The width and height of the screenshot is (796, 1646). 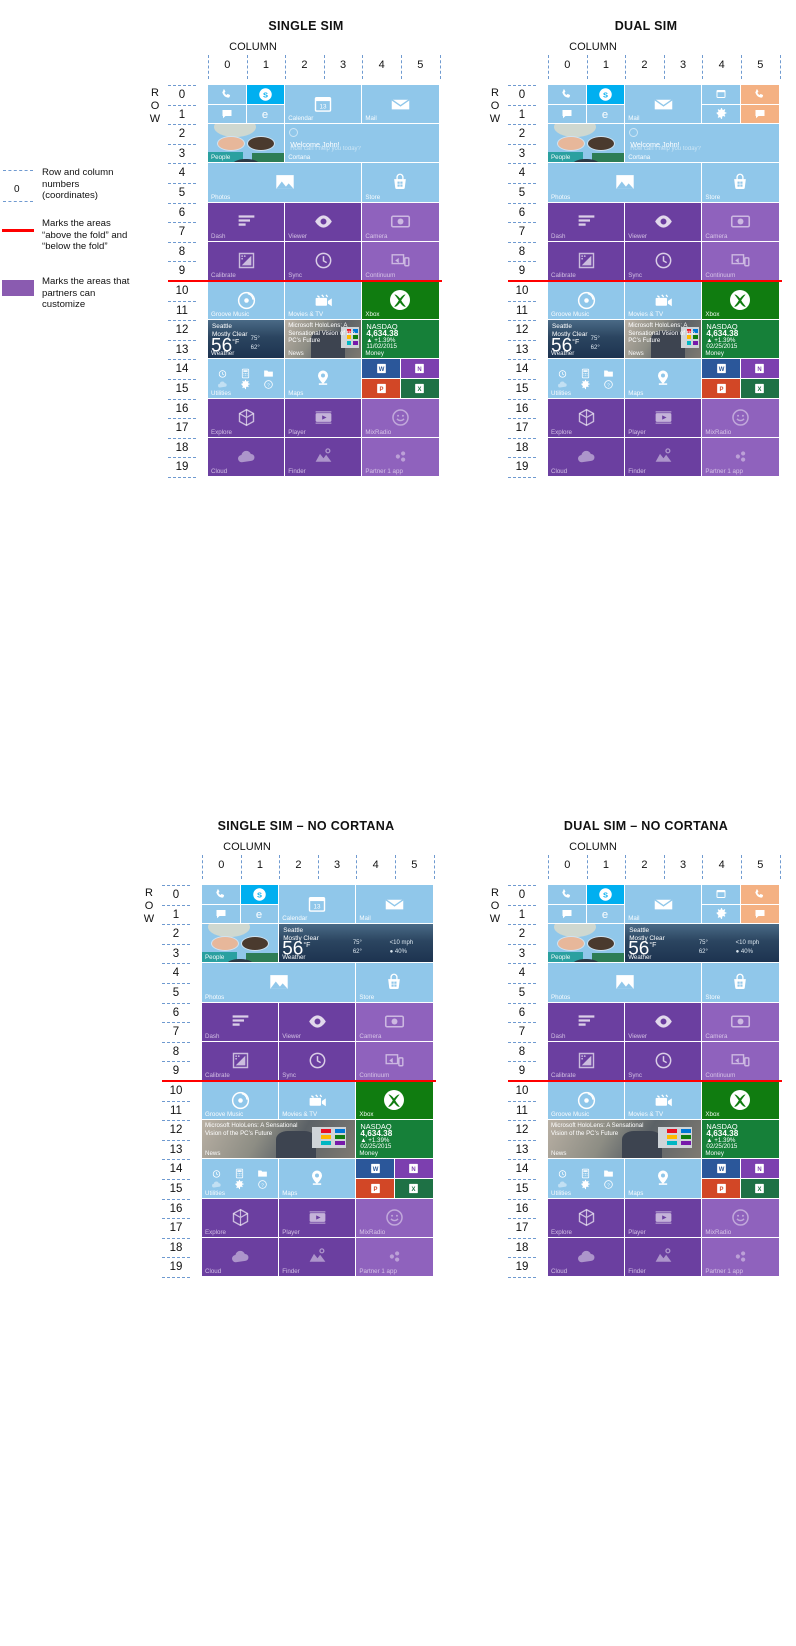 What do you see at coordinates (721, 914) in the screenshot?
I see `tile-settings` at bounding box center [721, 914].